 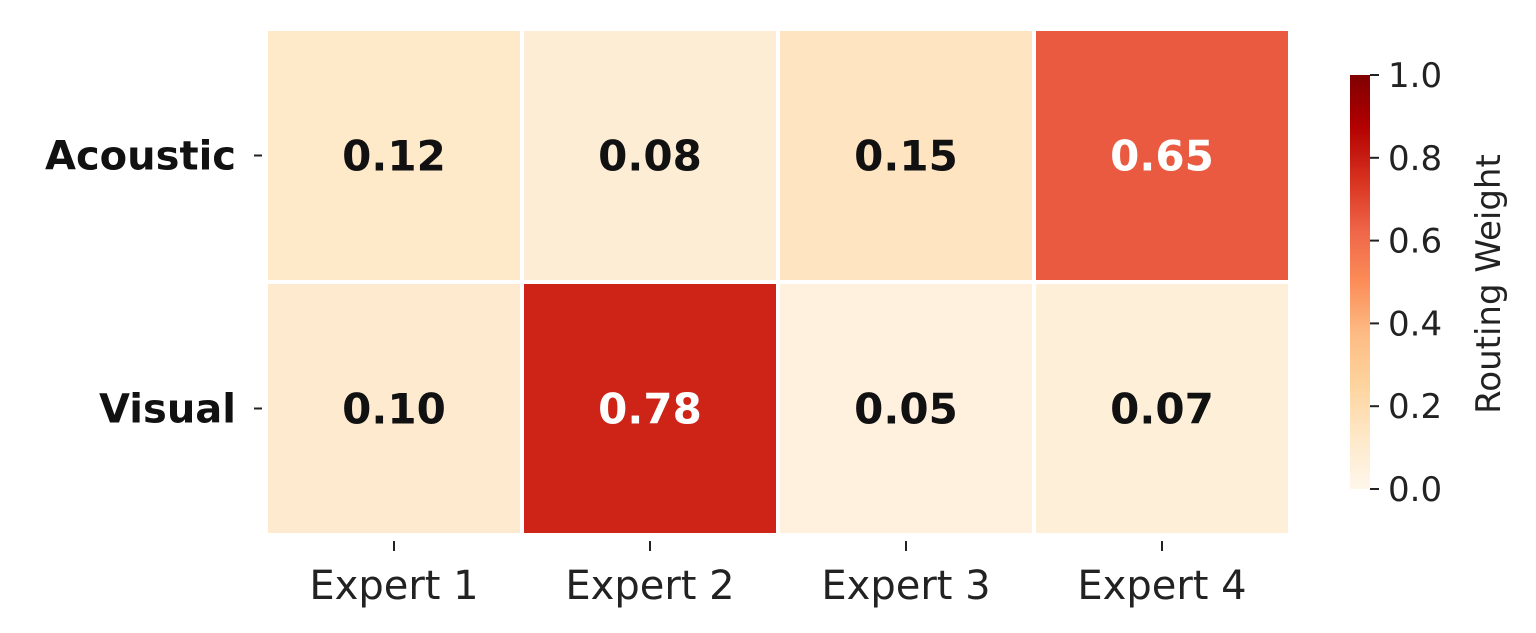 I want to click on y-axis-tick-label: Acoustic, so click(x=140, y=157).